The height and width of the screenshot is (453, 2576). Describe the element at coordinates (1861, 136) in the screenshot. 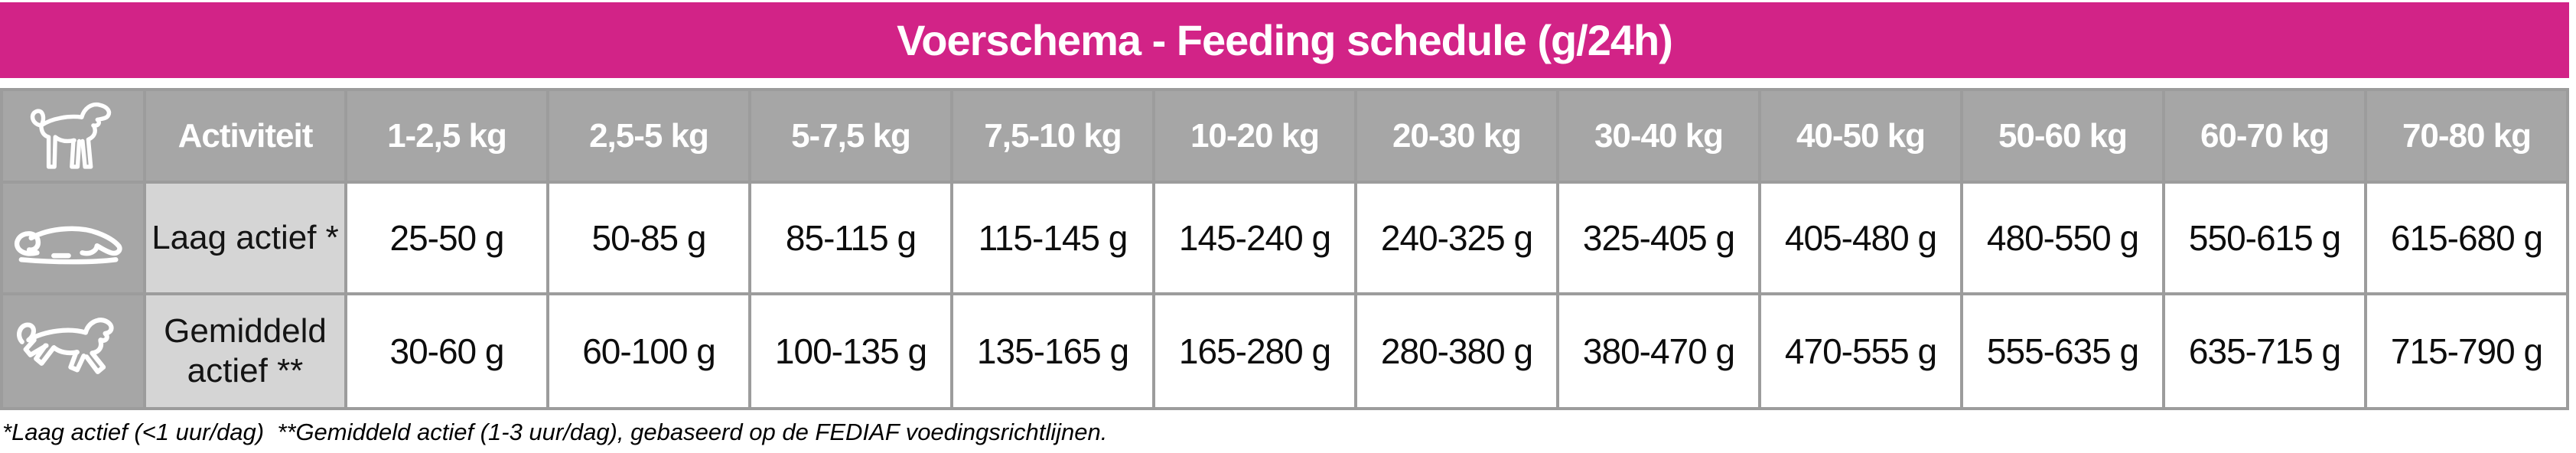

I see `column-header-weight: 40-50 kg` at that location.